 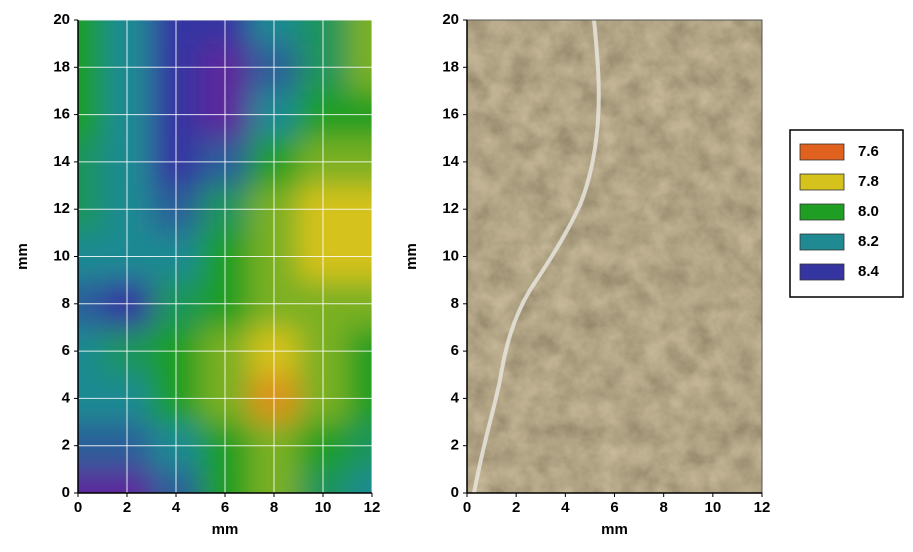 What do you see at coordinates (868, 241) in the screenshot?
I see `legend-label: 8.2` at bounding box center [868, 241].